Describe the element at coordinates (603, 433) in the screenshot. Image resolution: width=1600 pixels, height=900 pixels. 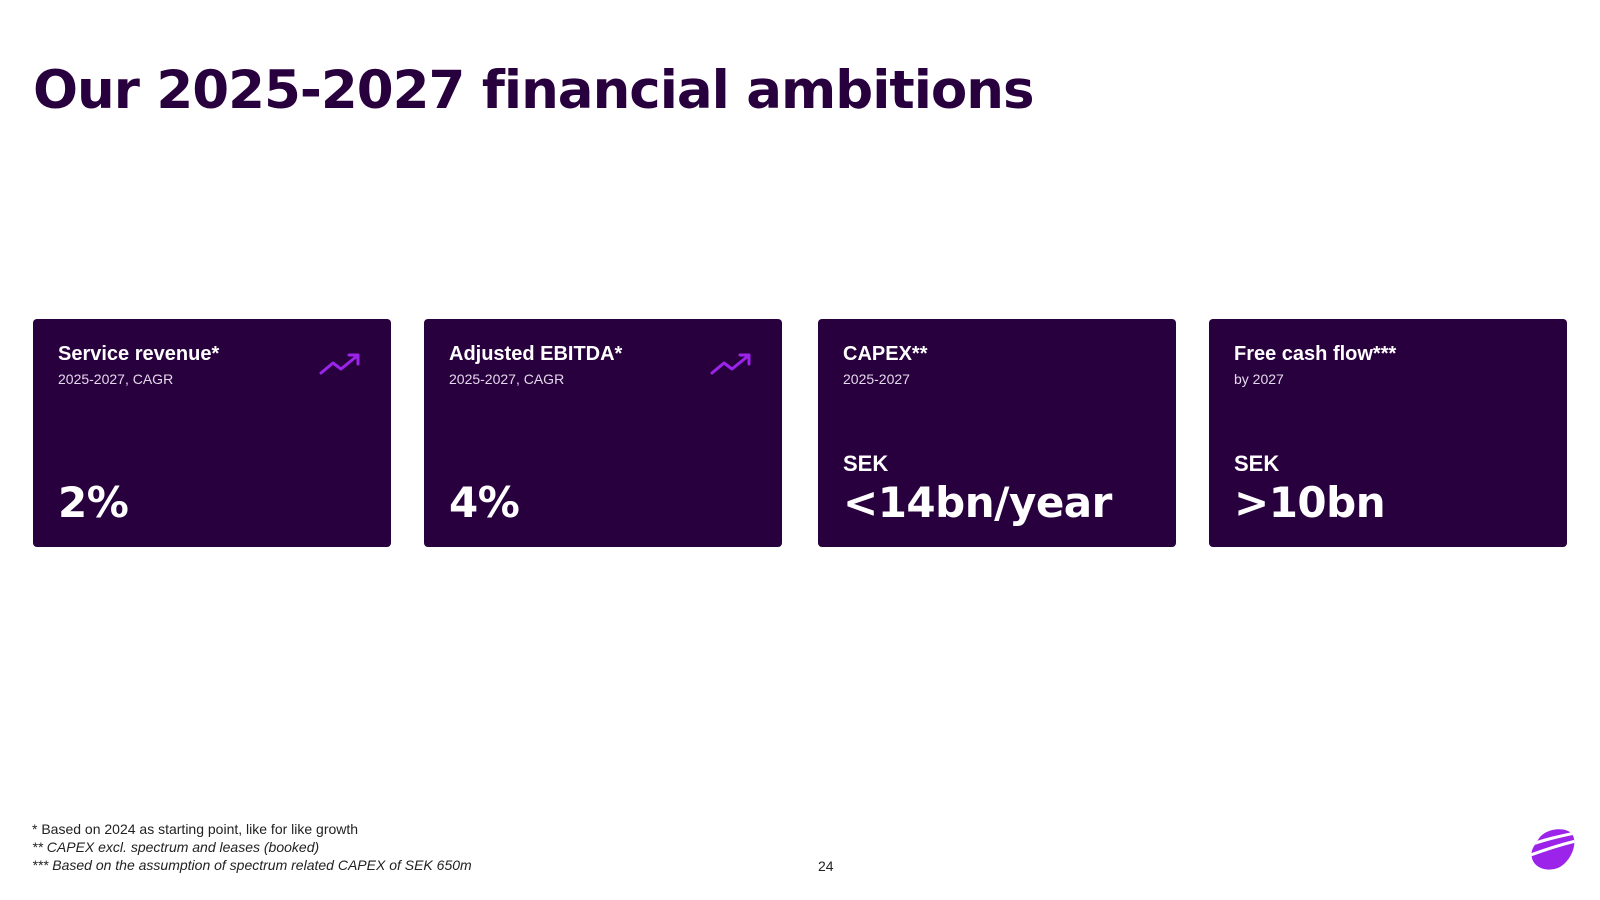
I see `ambition-card-adjusted-ebitda: Adjusted EBITDA* 2025-2027, CAGR 4%` at that location.